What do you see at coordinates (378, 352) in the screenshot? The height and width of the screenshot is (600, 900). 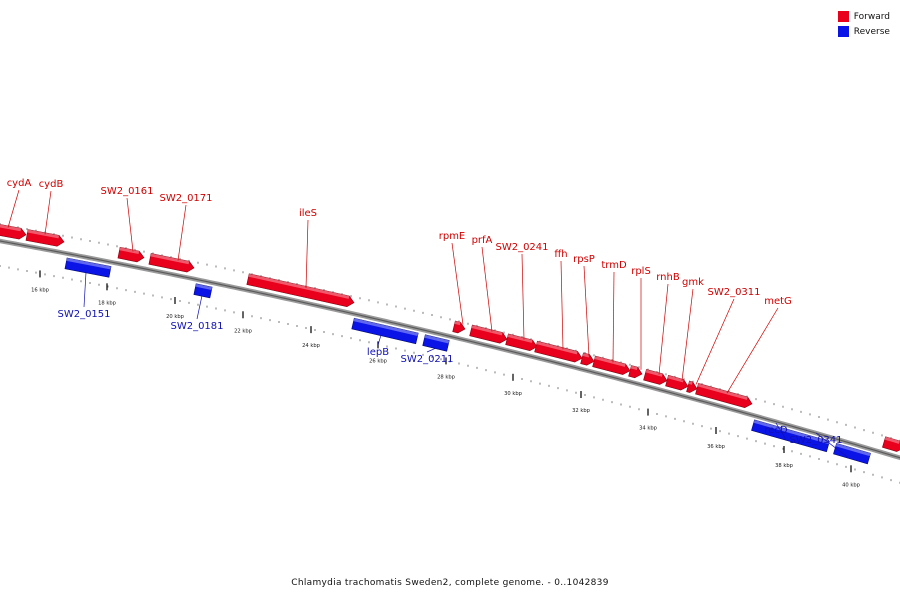 I see `gene-lepB-label: lepB` at bounding box center [378, 352].